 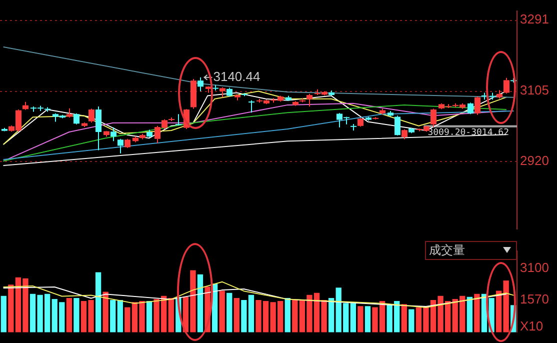 What do you see at coordinates (471, 250) in the screenshot?
I see `chart-title: 成交量` at bounding box center [471, 250].